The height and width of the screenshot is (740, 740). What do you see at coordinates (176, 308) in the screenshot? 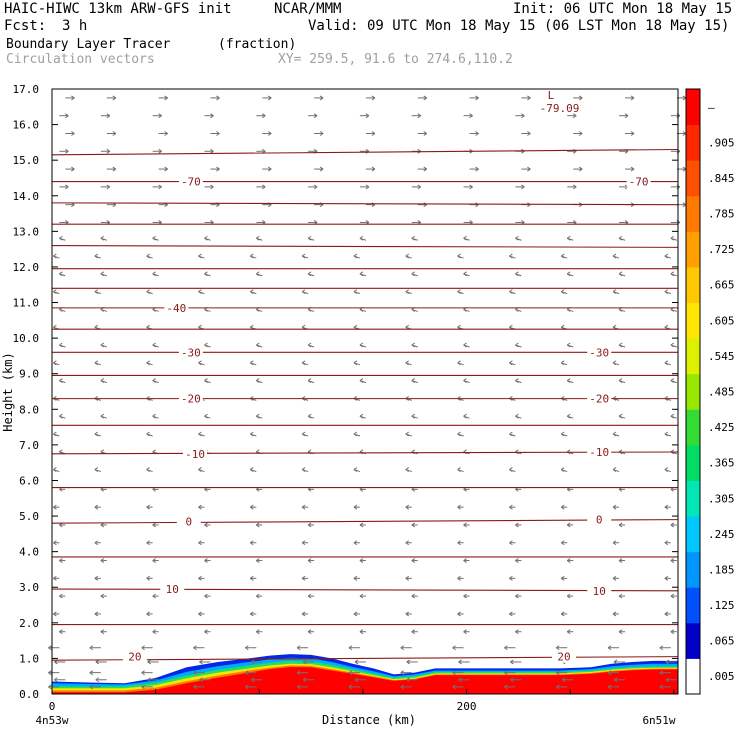
I see `contour-label: -40` at bounding box center [176, 308].